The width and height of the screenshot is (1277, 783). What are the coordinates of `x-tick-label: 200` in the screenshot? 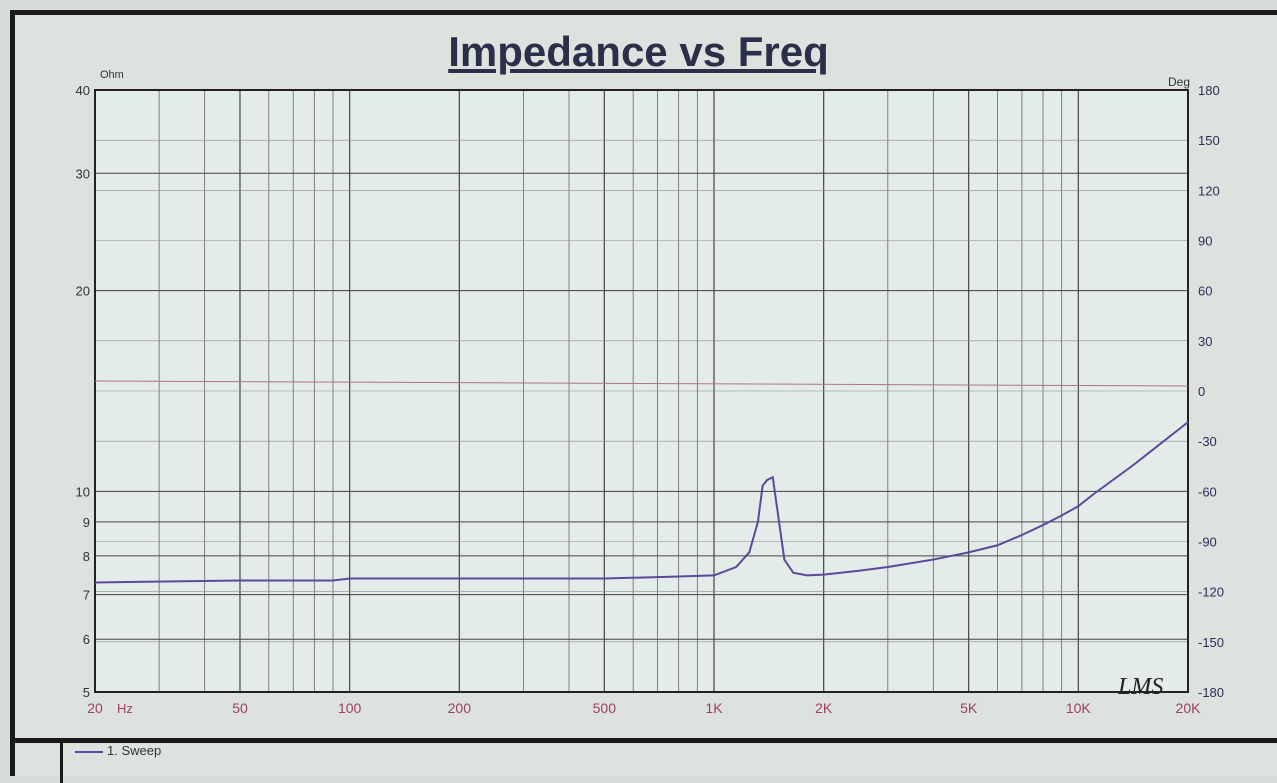 It's located at (460, 708).